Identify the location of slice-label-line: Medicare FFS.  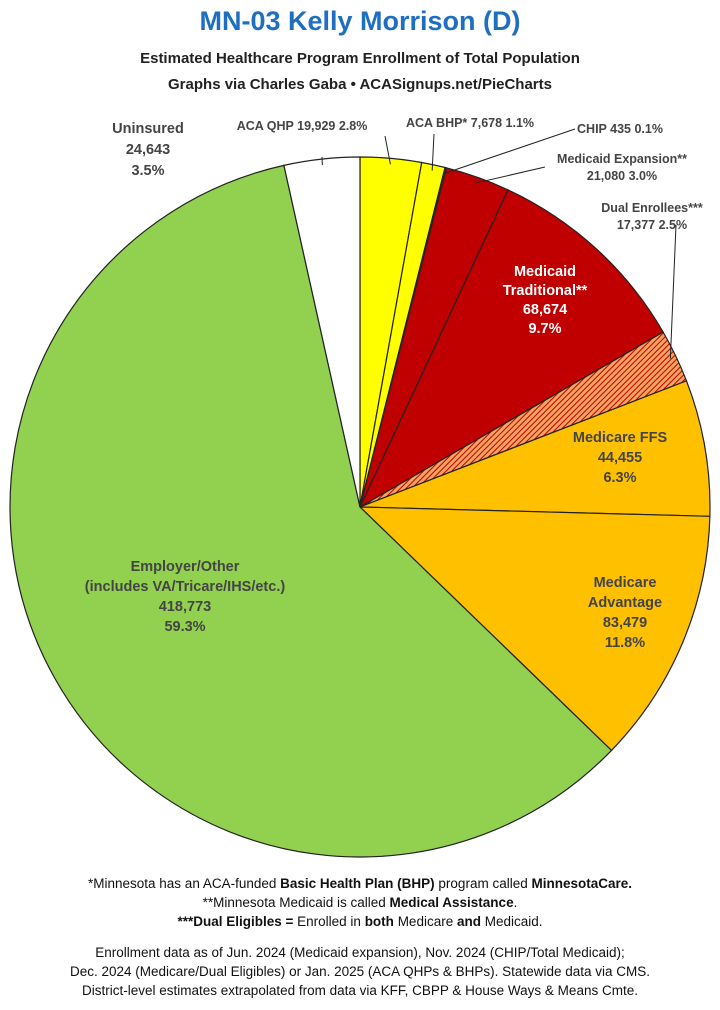
(620, 438).